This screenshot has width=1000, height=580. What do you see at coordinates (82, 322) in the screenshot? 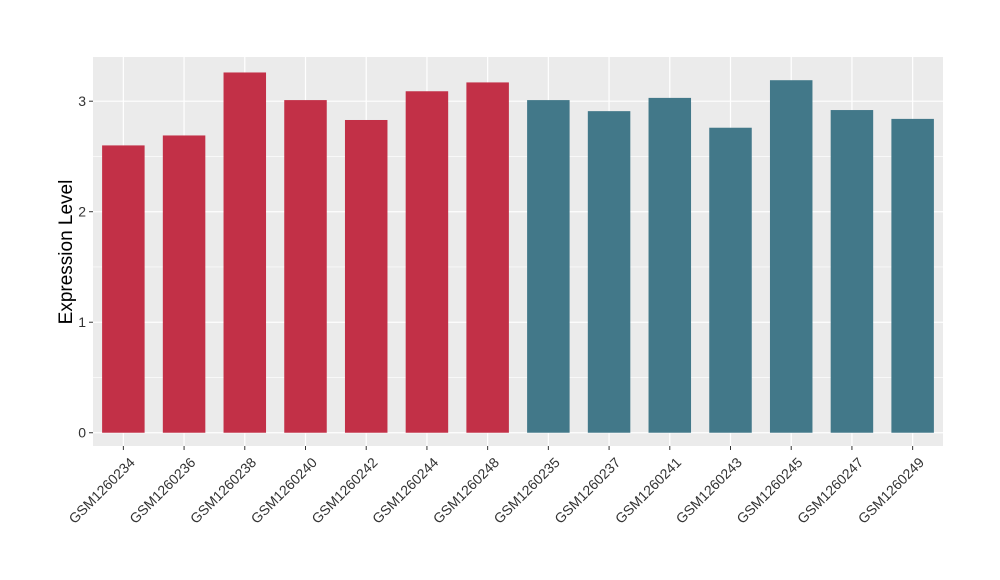
I see `y-tick-label: 1` at bounding box center [82, 322].